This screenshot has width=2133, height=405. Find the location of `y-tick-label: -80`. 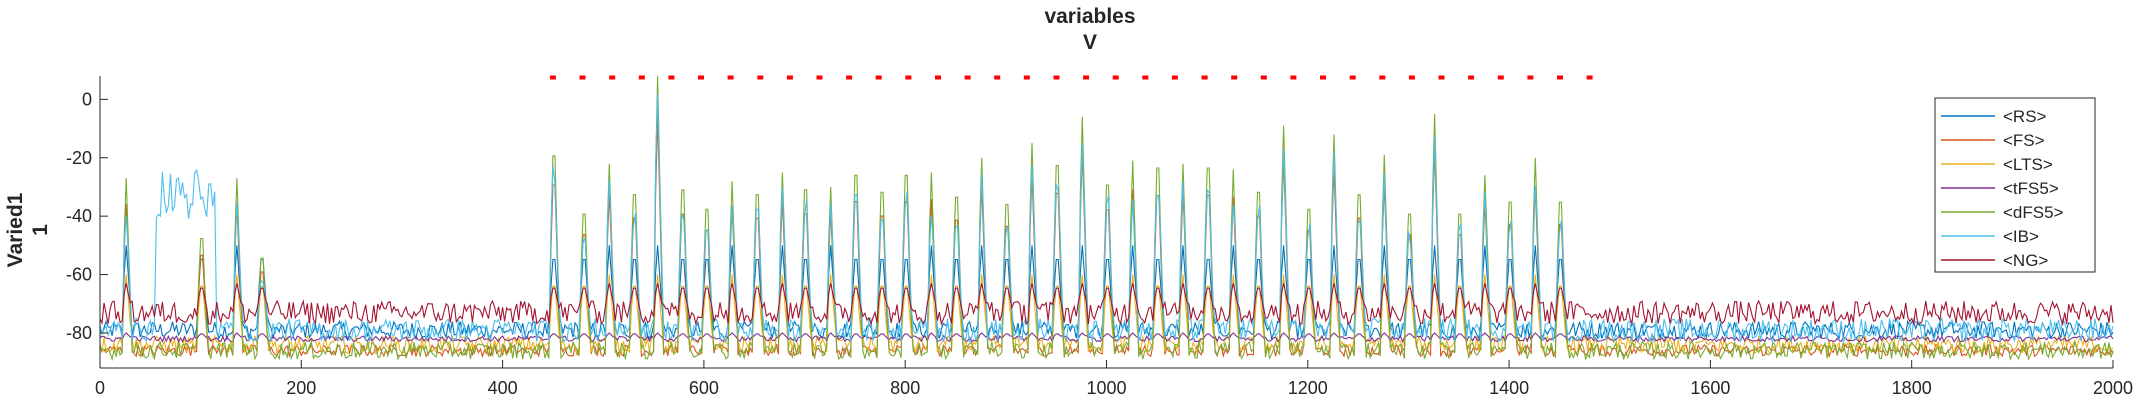

y-tick-label: -80 is located at coordinates (79, 333).